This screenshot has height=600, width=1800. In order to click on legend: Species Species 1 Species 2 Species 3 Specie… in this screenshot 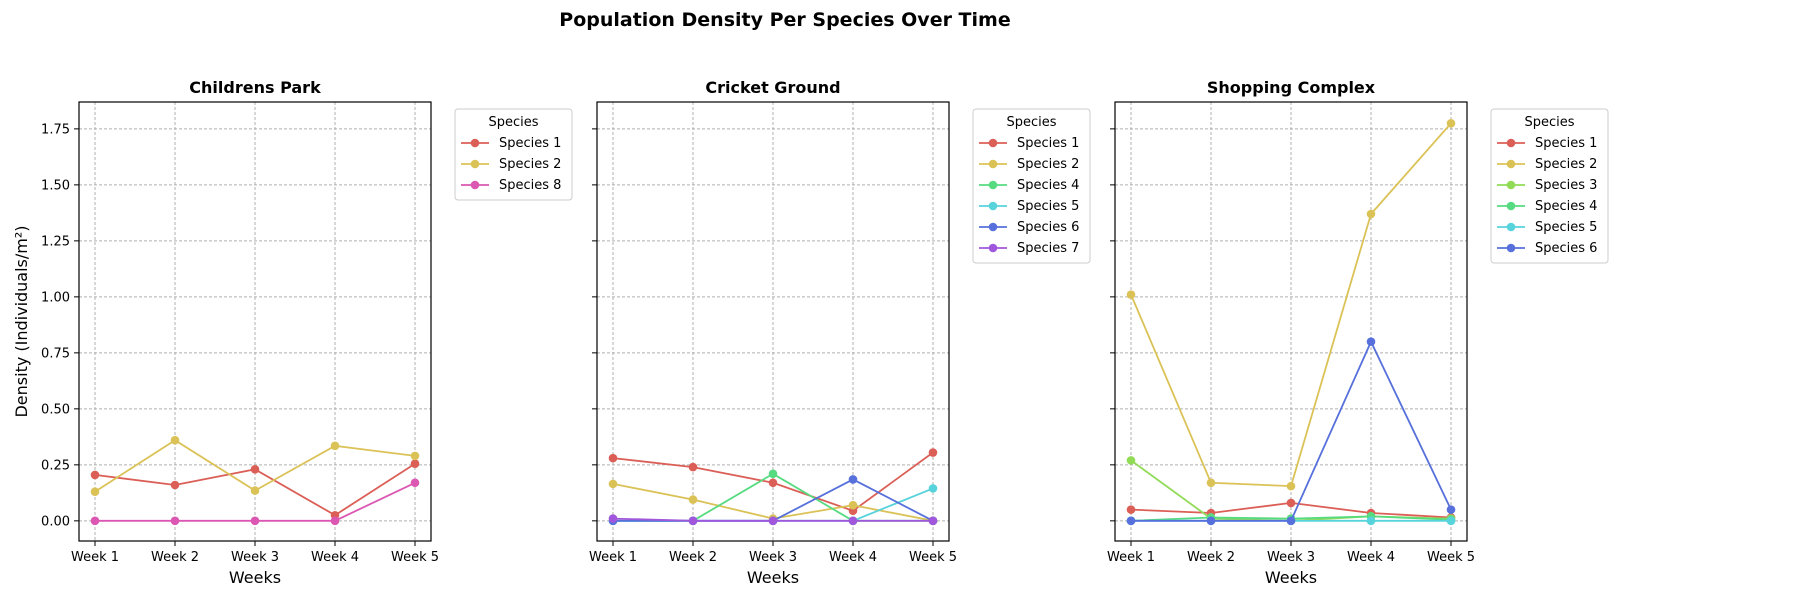, I will do `click(1549, 186)`.